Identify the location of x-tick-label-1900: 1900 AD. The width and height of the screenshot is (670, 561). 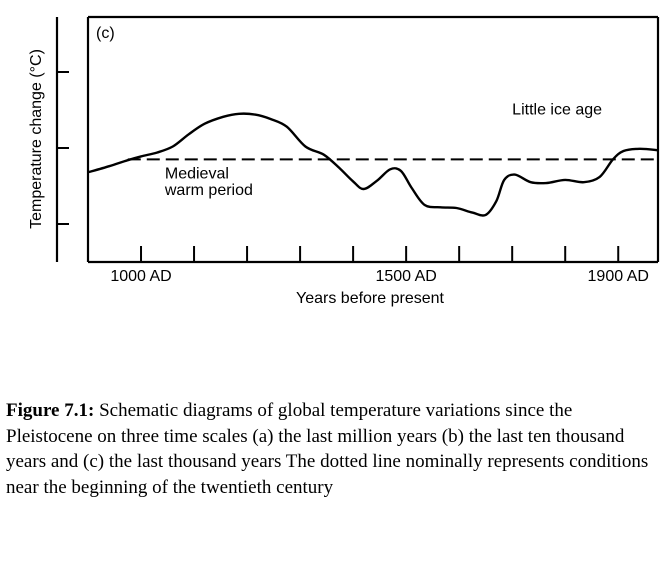
(618, 276).